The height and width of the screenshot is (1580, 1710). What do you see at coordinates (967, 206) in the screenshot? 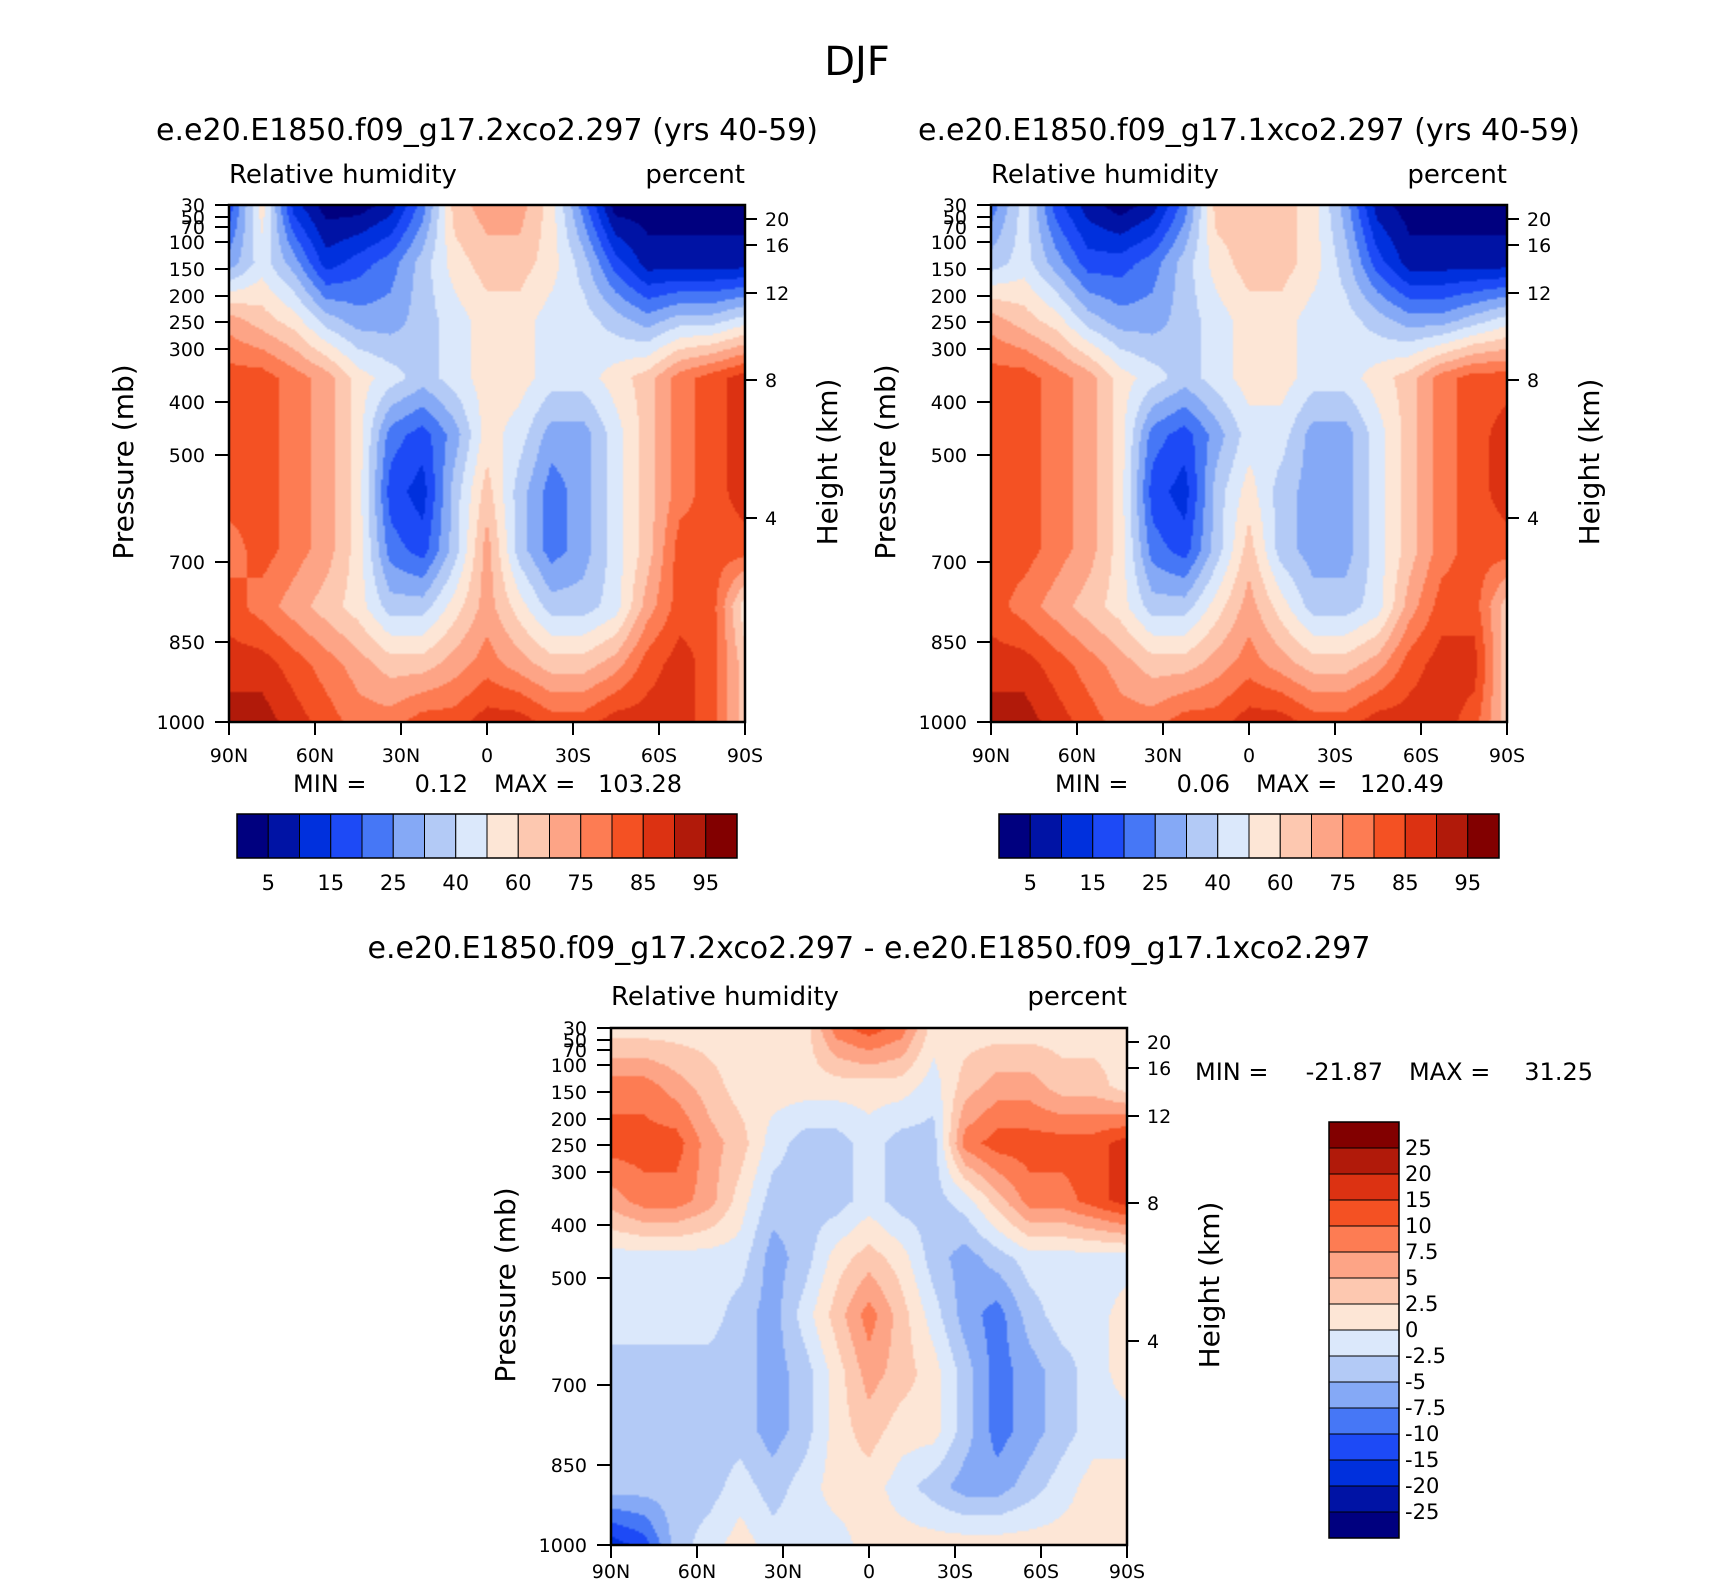
I see `y-tick: 30` at bounding box center [967, 206].